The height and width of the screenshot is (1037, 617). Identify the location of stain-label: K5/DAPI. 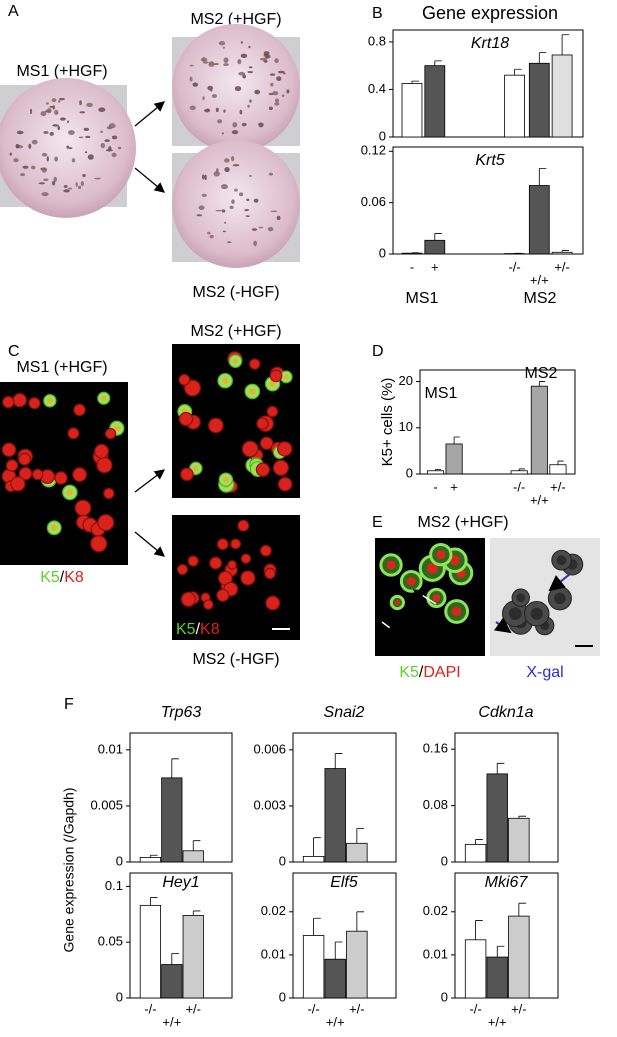
(429, 672).